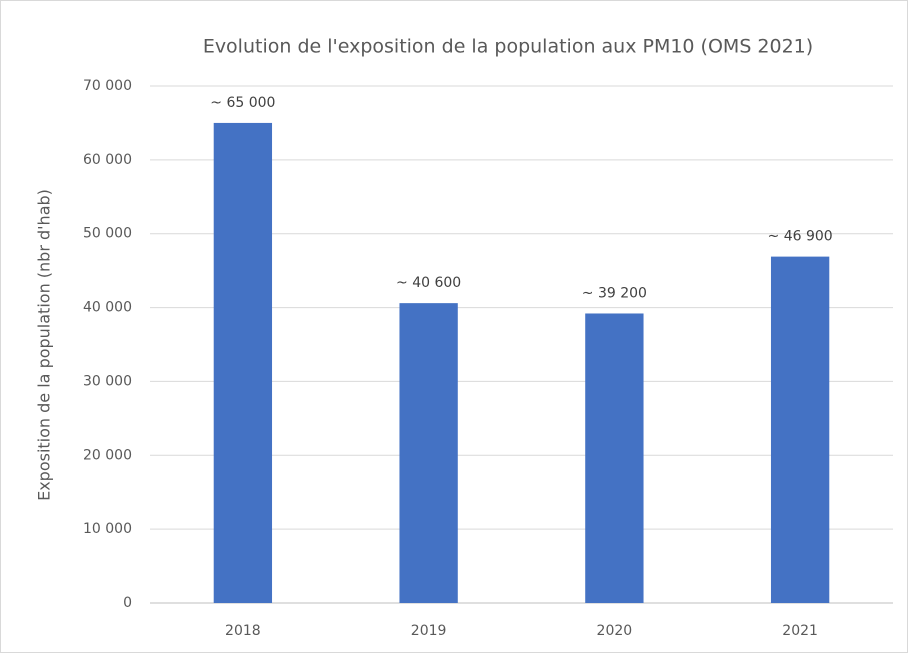  What do you see at coordinates (107, 529) in the screenshot?
I see `y-tick-label: 10 000` at bounding box center [107, 529].